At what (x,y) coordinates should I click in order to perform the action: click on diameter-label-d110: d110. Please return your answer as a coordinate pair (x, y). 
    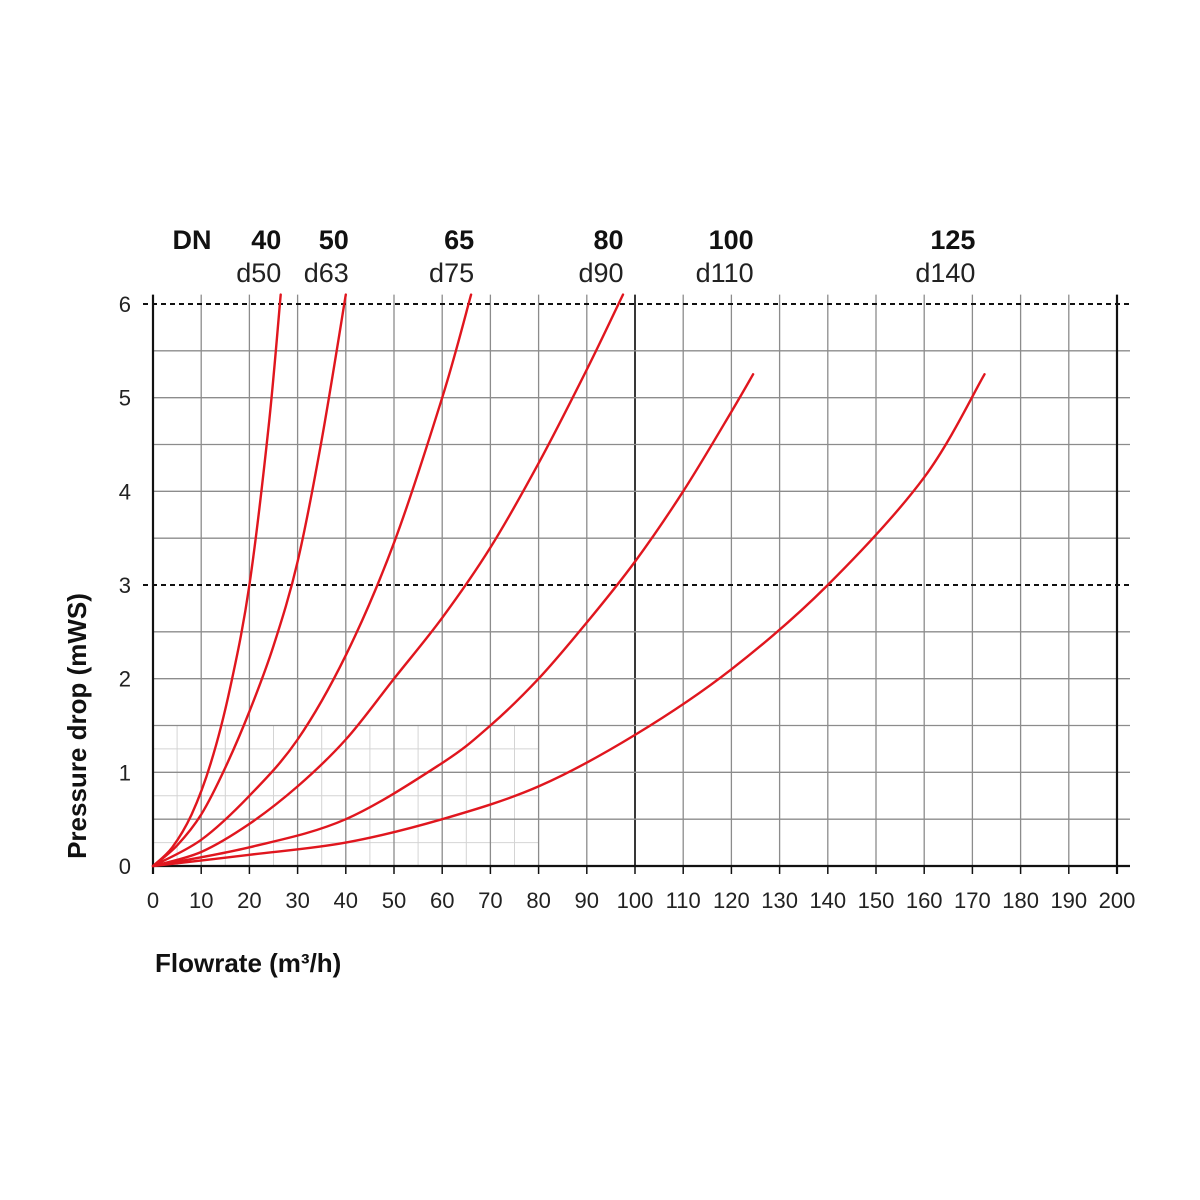
    Looking at the image, I should click on (725, 273).